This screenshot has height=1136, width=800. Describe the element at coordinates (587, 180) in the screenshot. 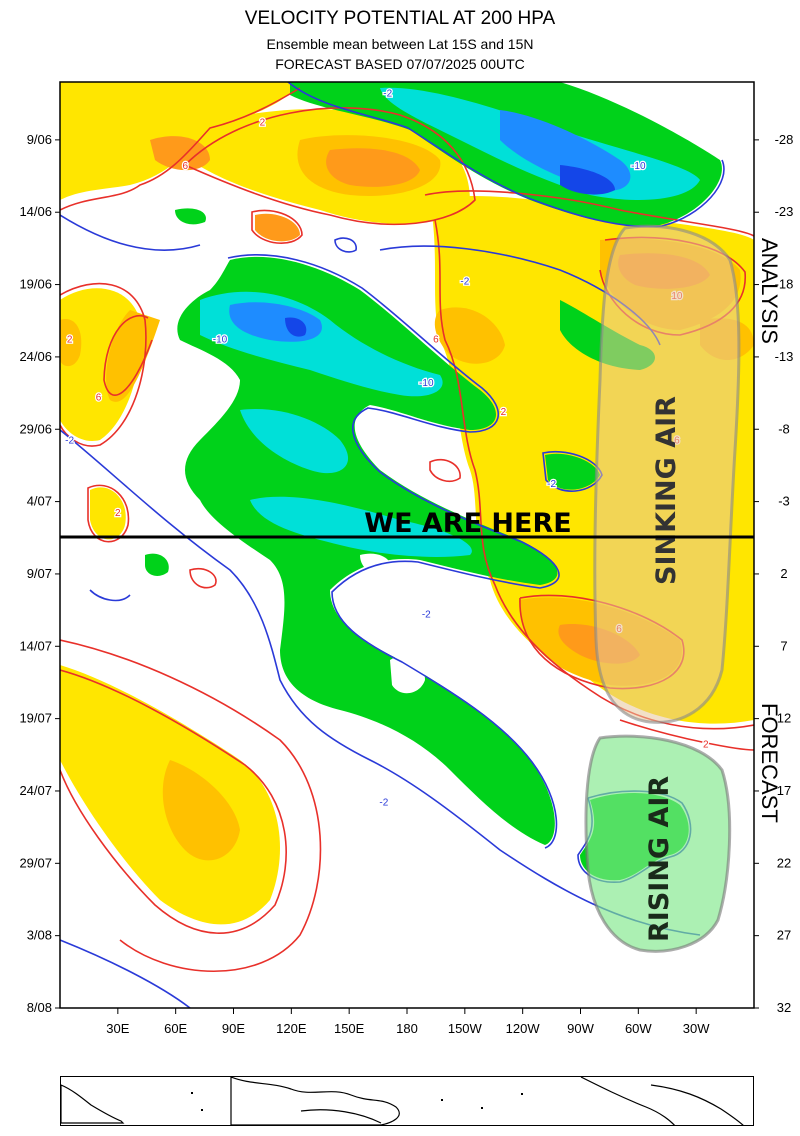

I see `fill-neg4-a` at that location.